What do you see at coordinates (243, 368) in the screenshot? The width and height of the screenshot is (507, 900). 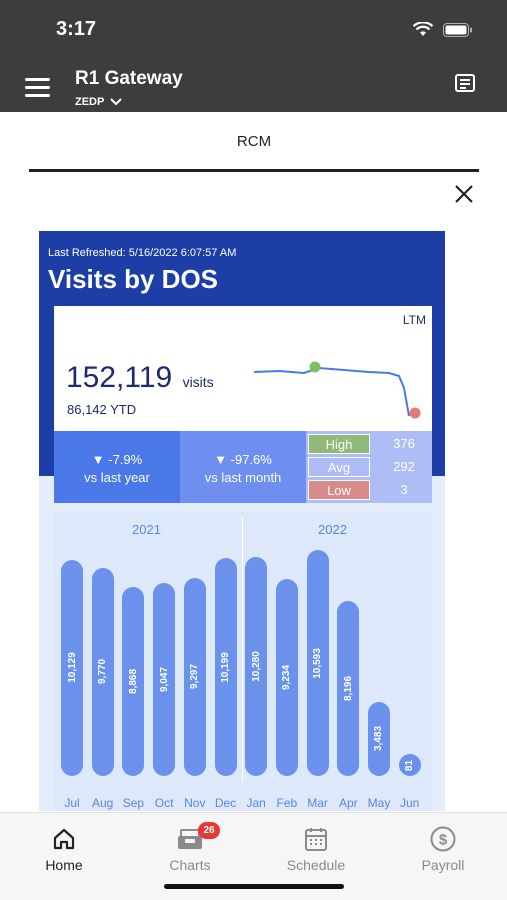 I see `kpi-card: LTM 152,119 visits 86,142 YTD` at bounding box center [243, 368].